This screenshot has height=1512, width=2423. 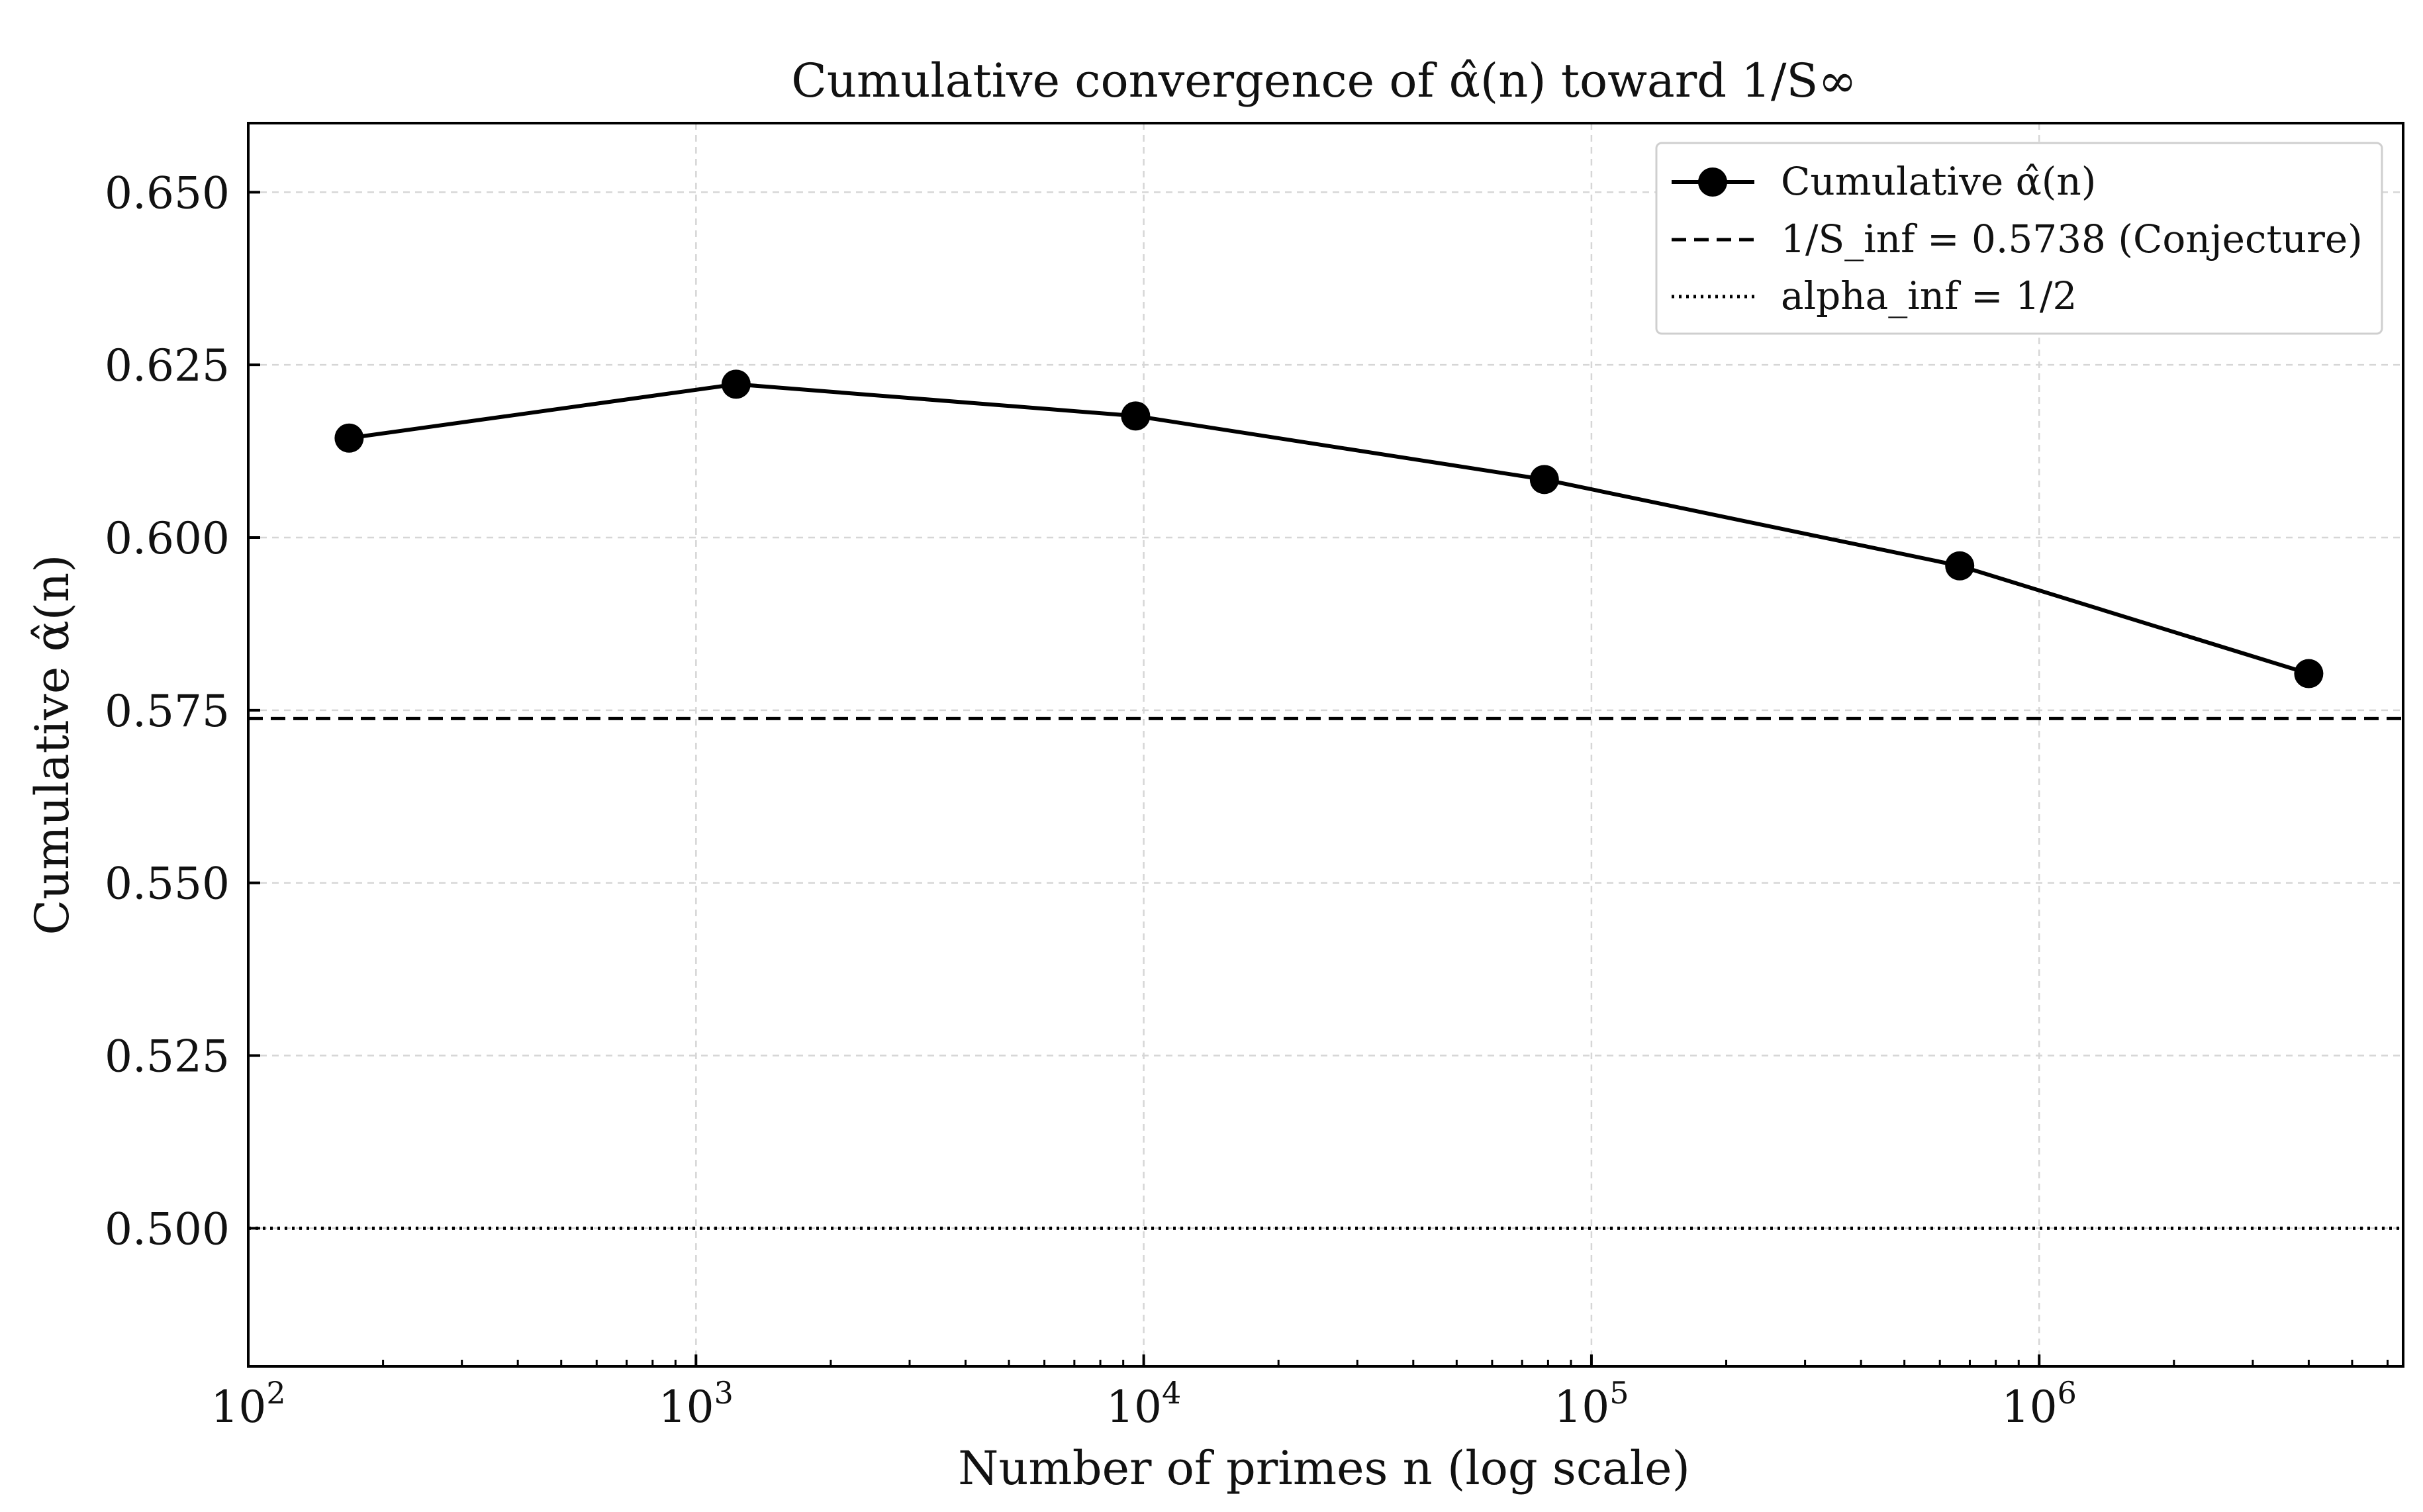 I want to click on y-tick-label: 0.625, so click(x=167, y=365).